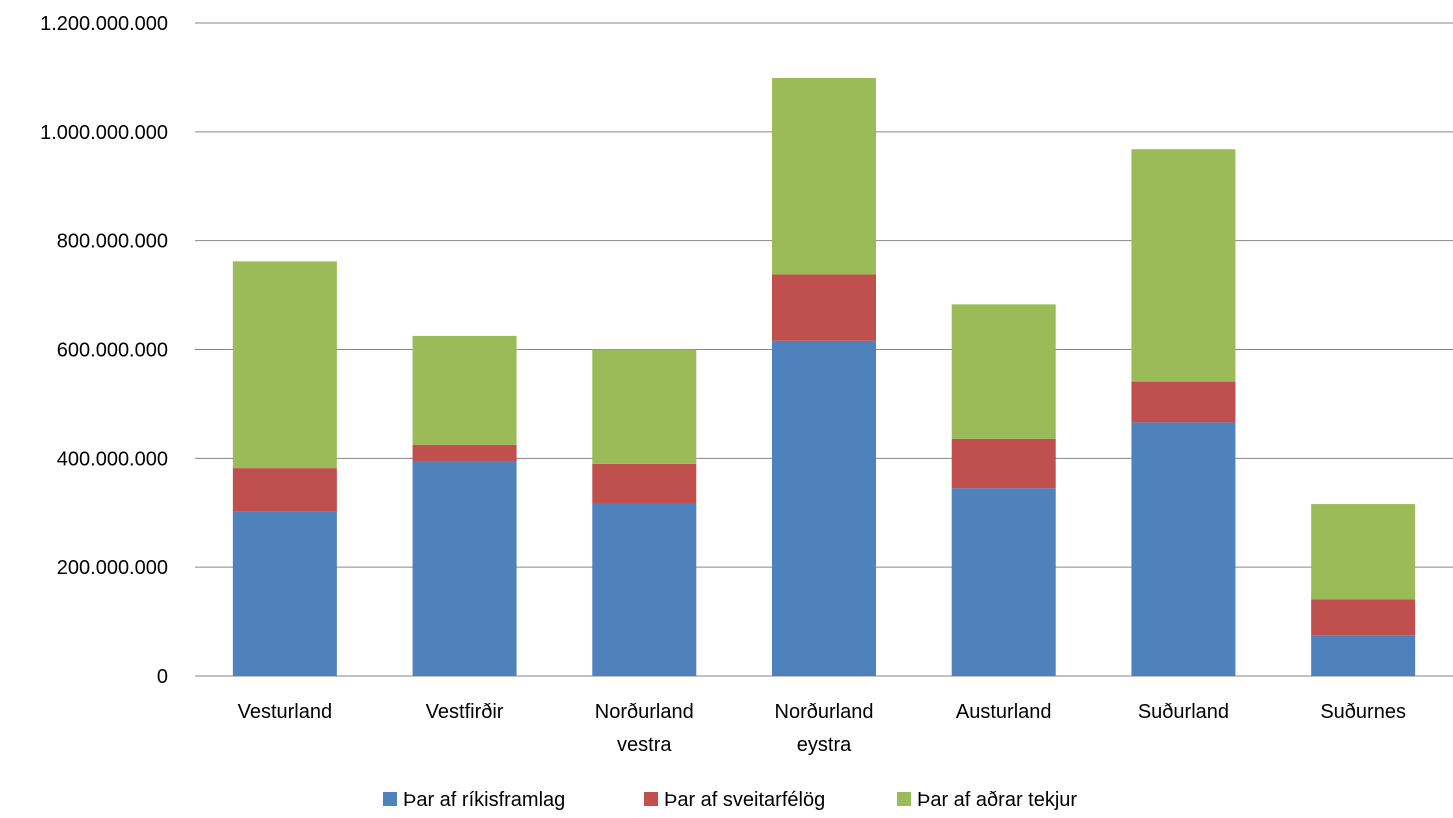 The width and height of the screenshot is (1453, 818). Describe the element at coordinates (112, 568) in the screenshot. I see `y-tick-label: 200.000.000` at that location.